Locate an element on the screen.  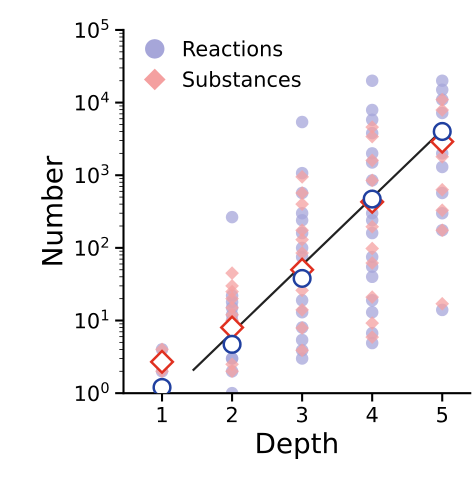
x-tick-label: 3 is located at coordinates (302, 414).